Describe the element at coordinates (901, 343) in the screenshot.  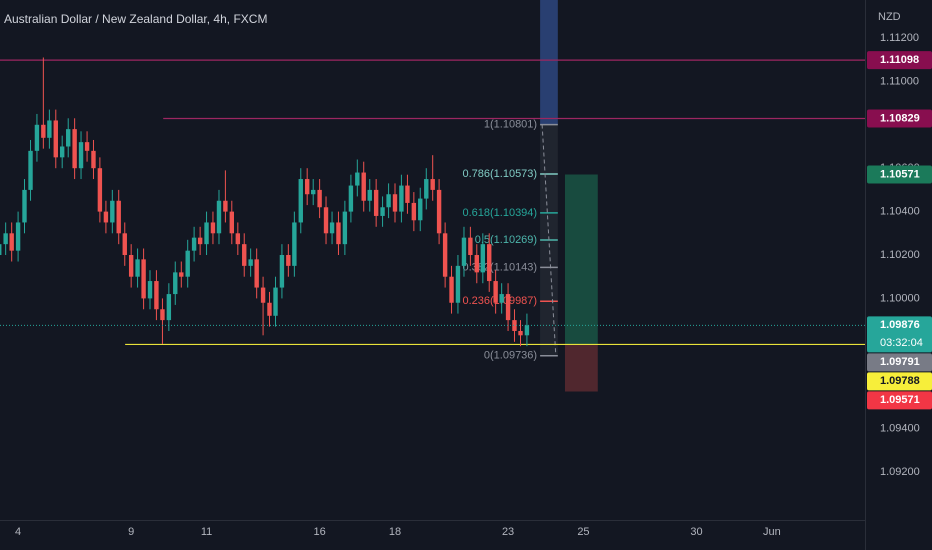
I see `countdown: 03:32:04` at that location.